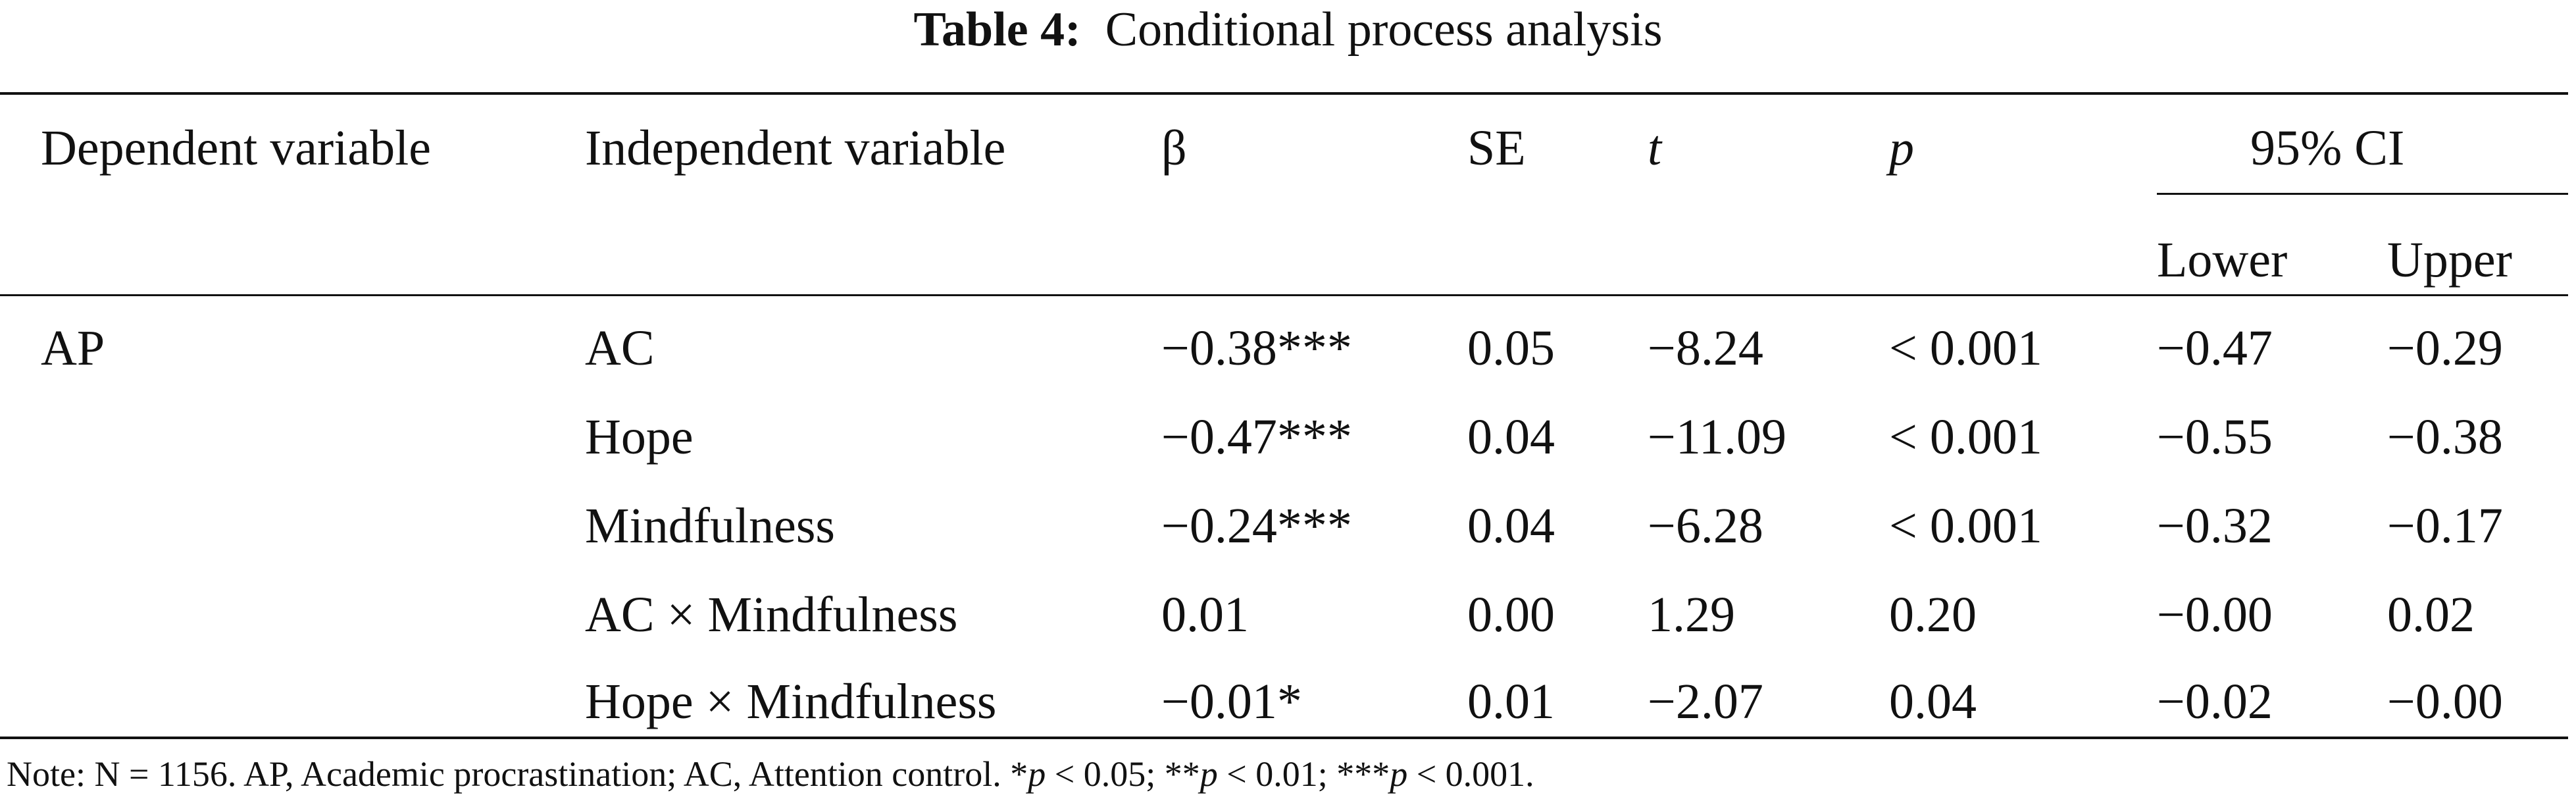  I want to click on table-cell: 0.00, so click(1511, 615).